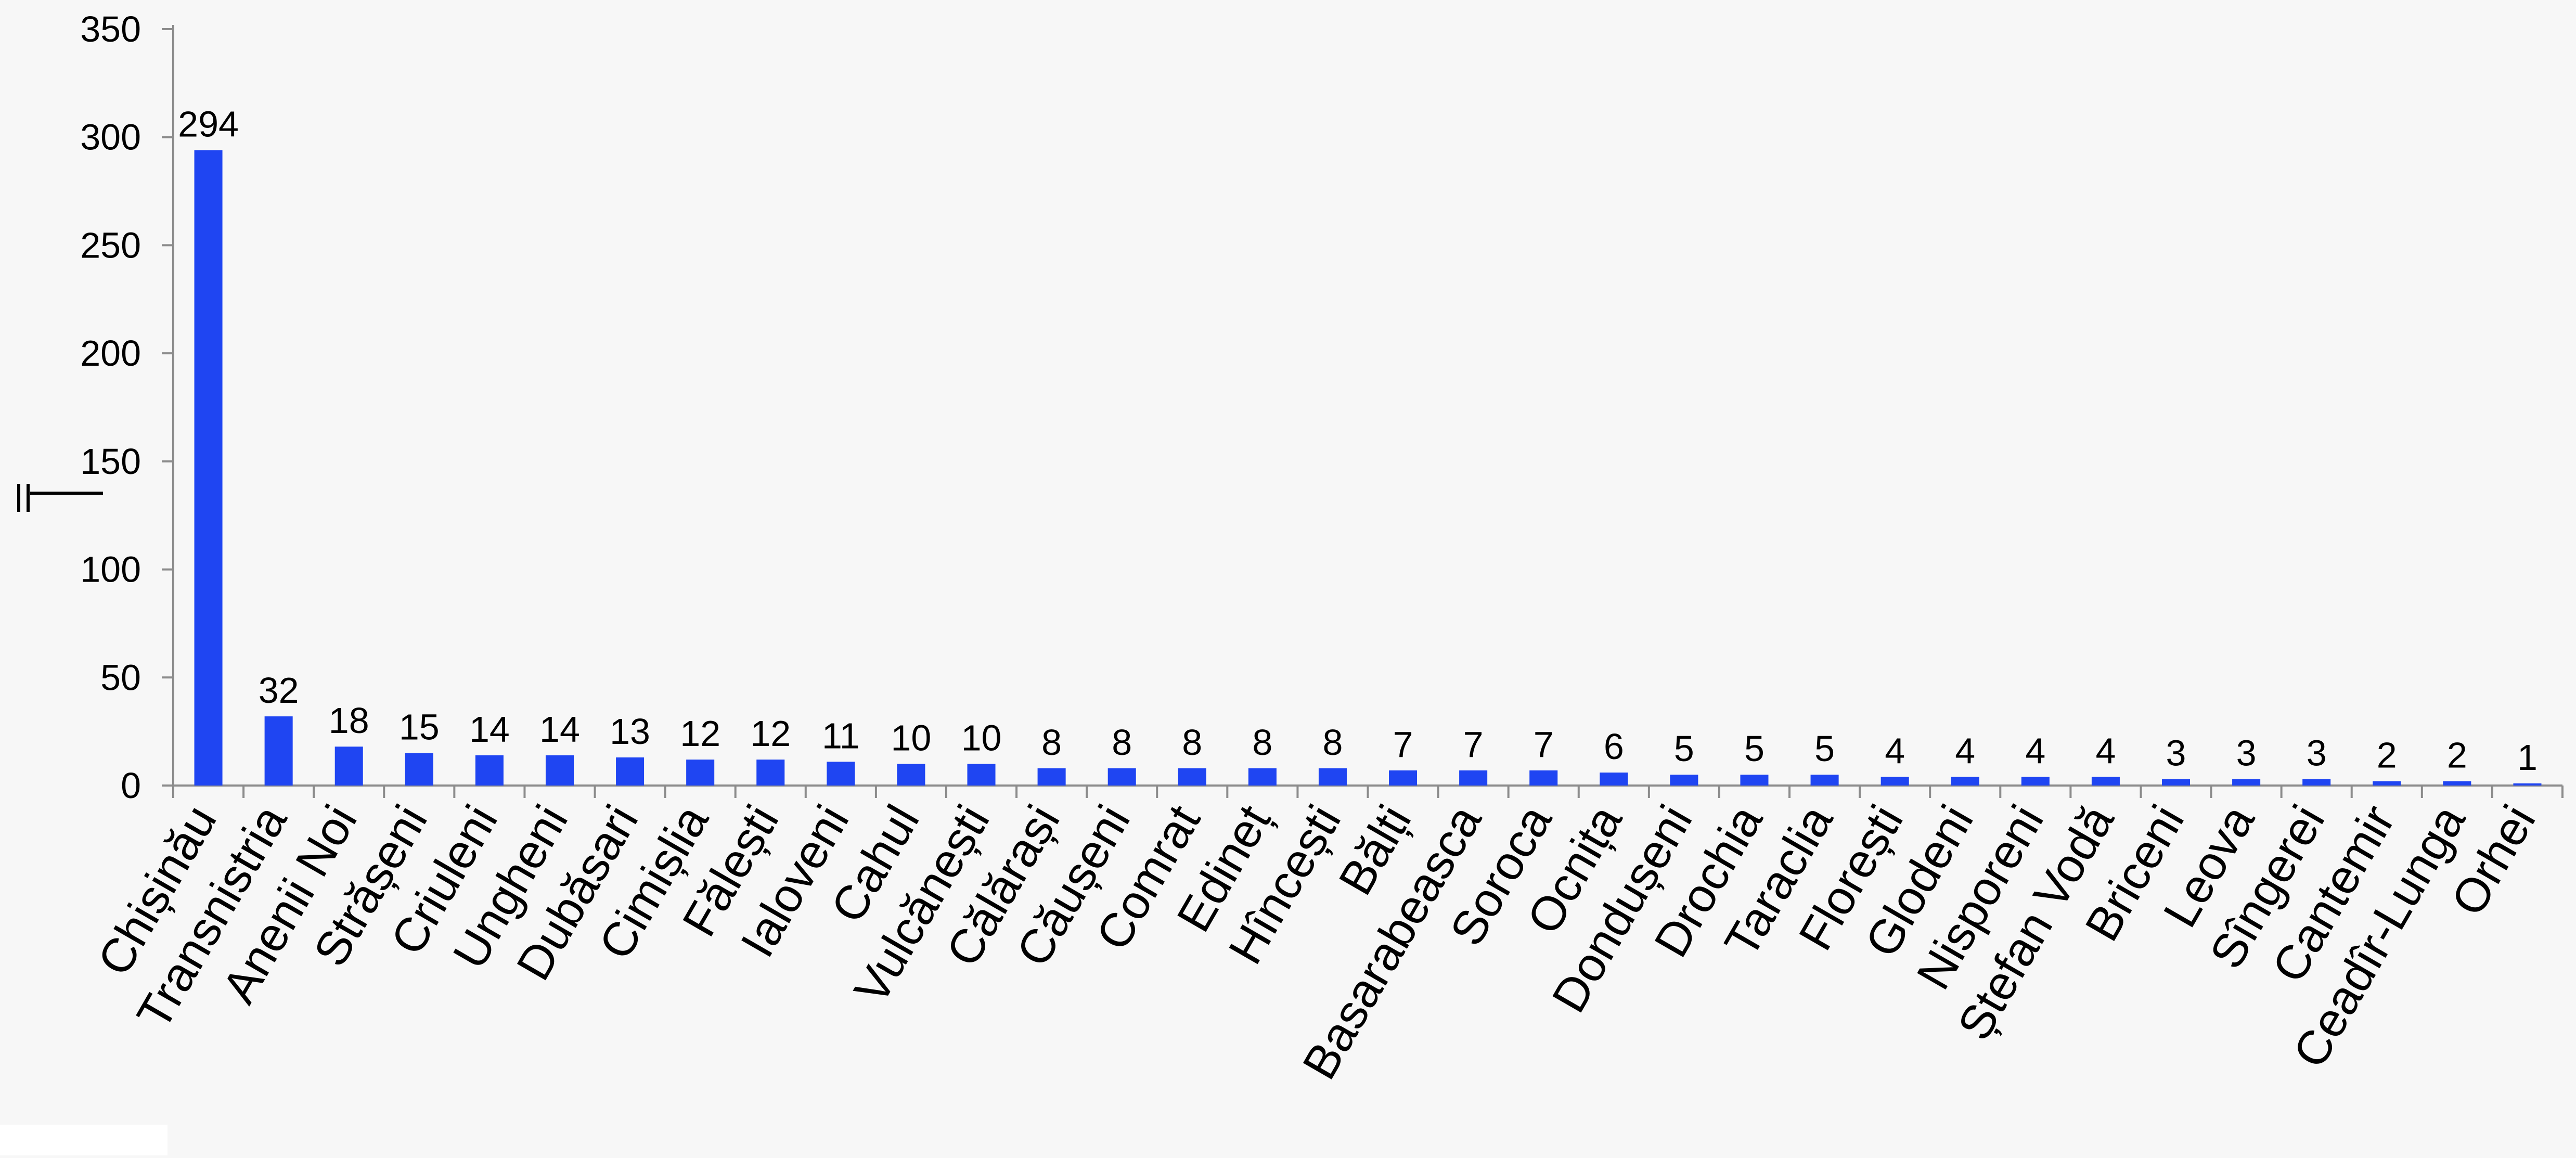  I want to click on y-tick-label: 50, so click(120, 677).